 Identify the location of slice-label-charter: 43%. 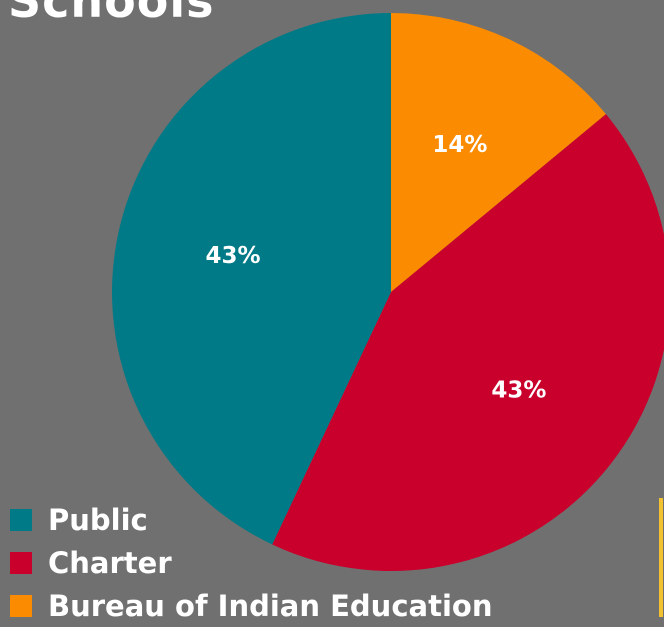
(518, 391).